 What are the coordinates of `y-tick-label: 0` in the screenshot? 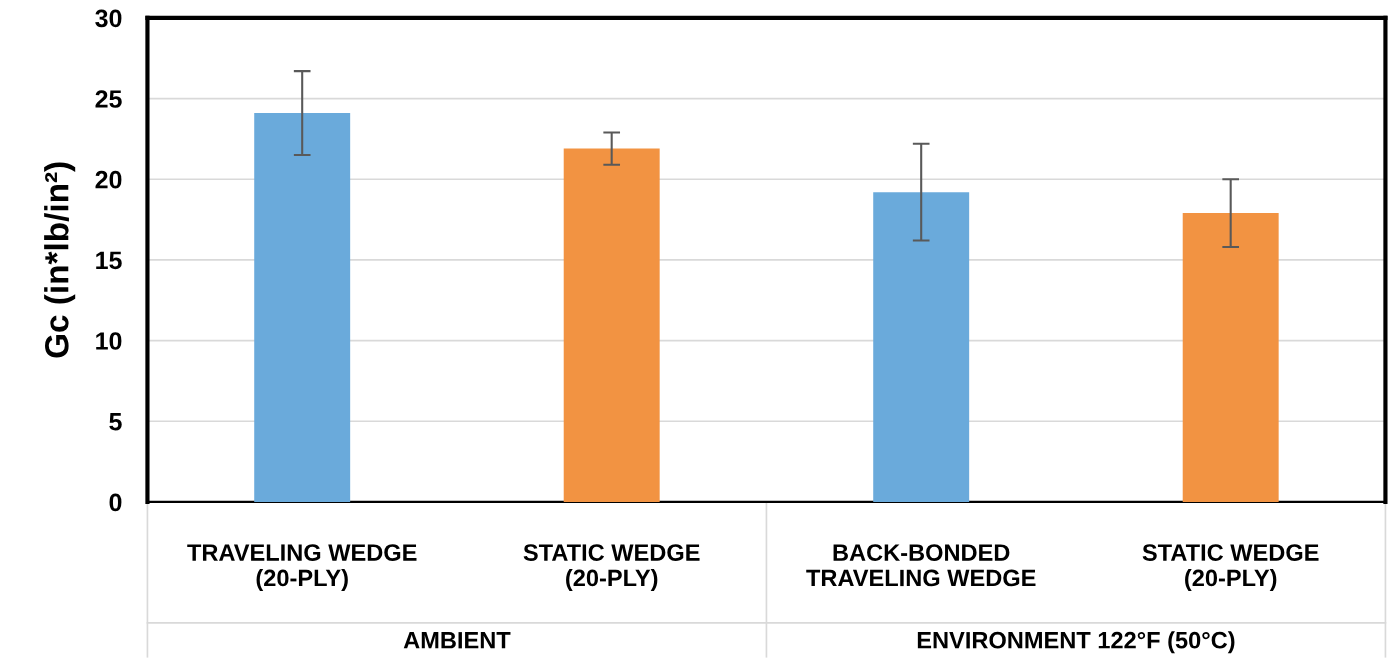 It's located at (115, 502).